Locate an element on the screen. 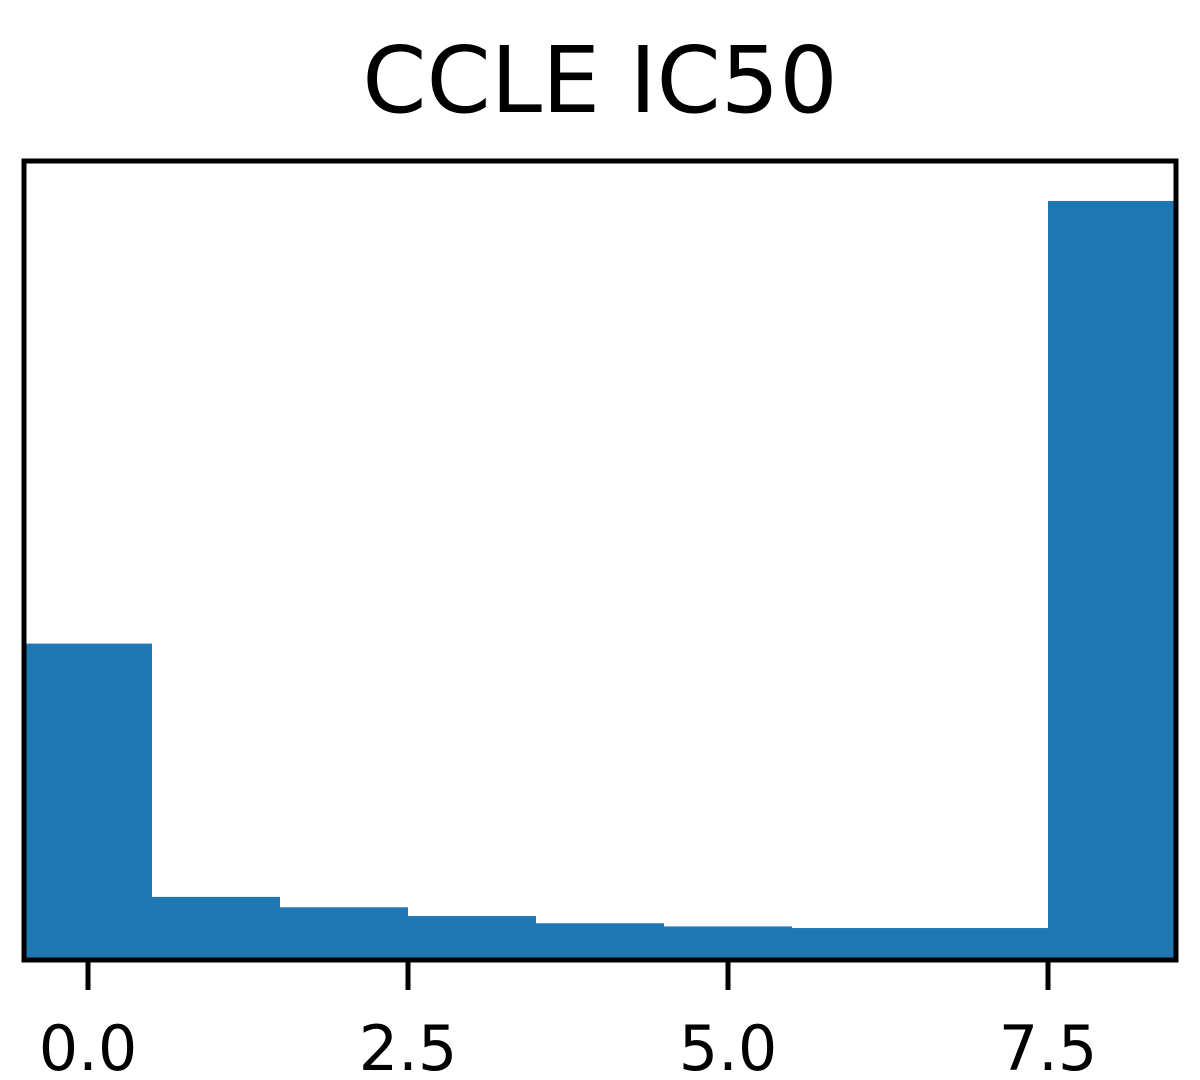  x-tick-label: 0.0 is located at coordinates (88, 1046).